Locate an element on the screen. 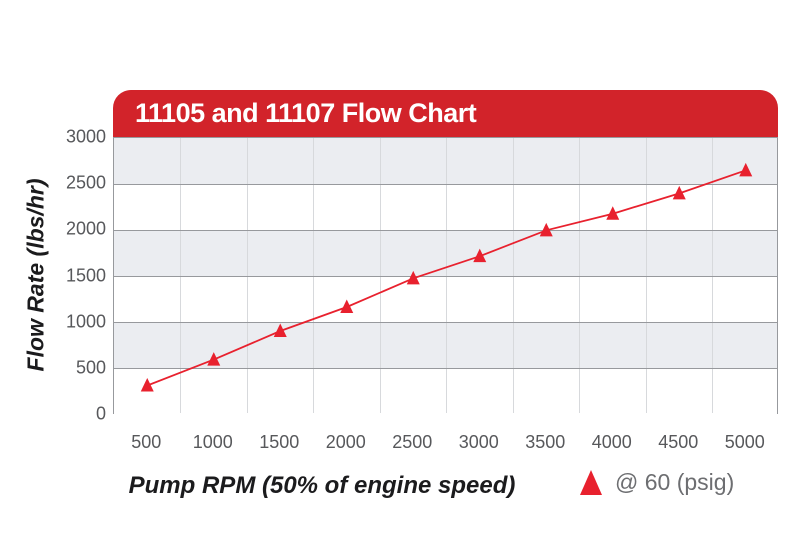 This screenshot has height=554, width=800. x-tick-label: 5000 is located at coordinates (744, 442).